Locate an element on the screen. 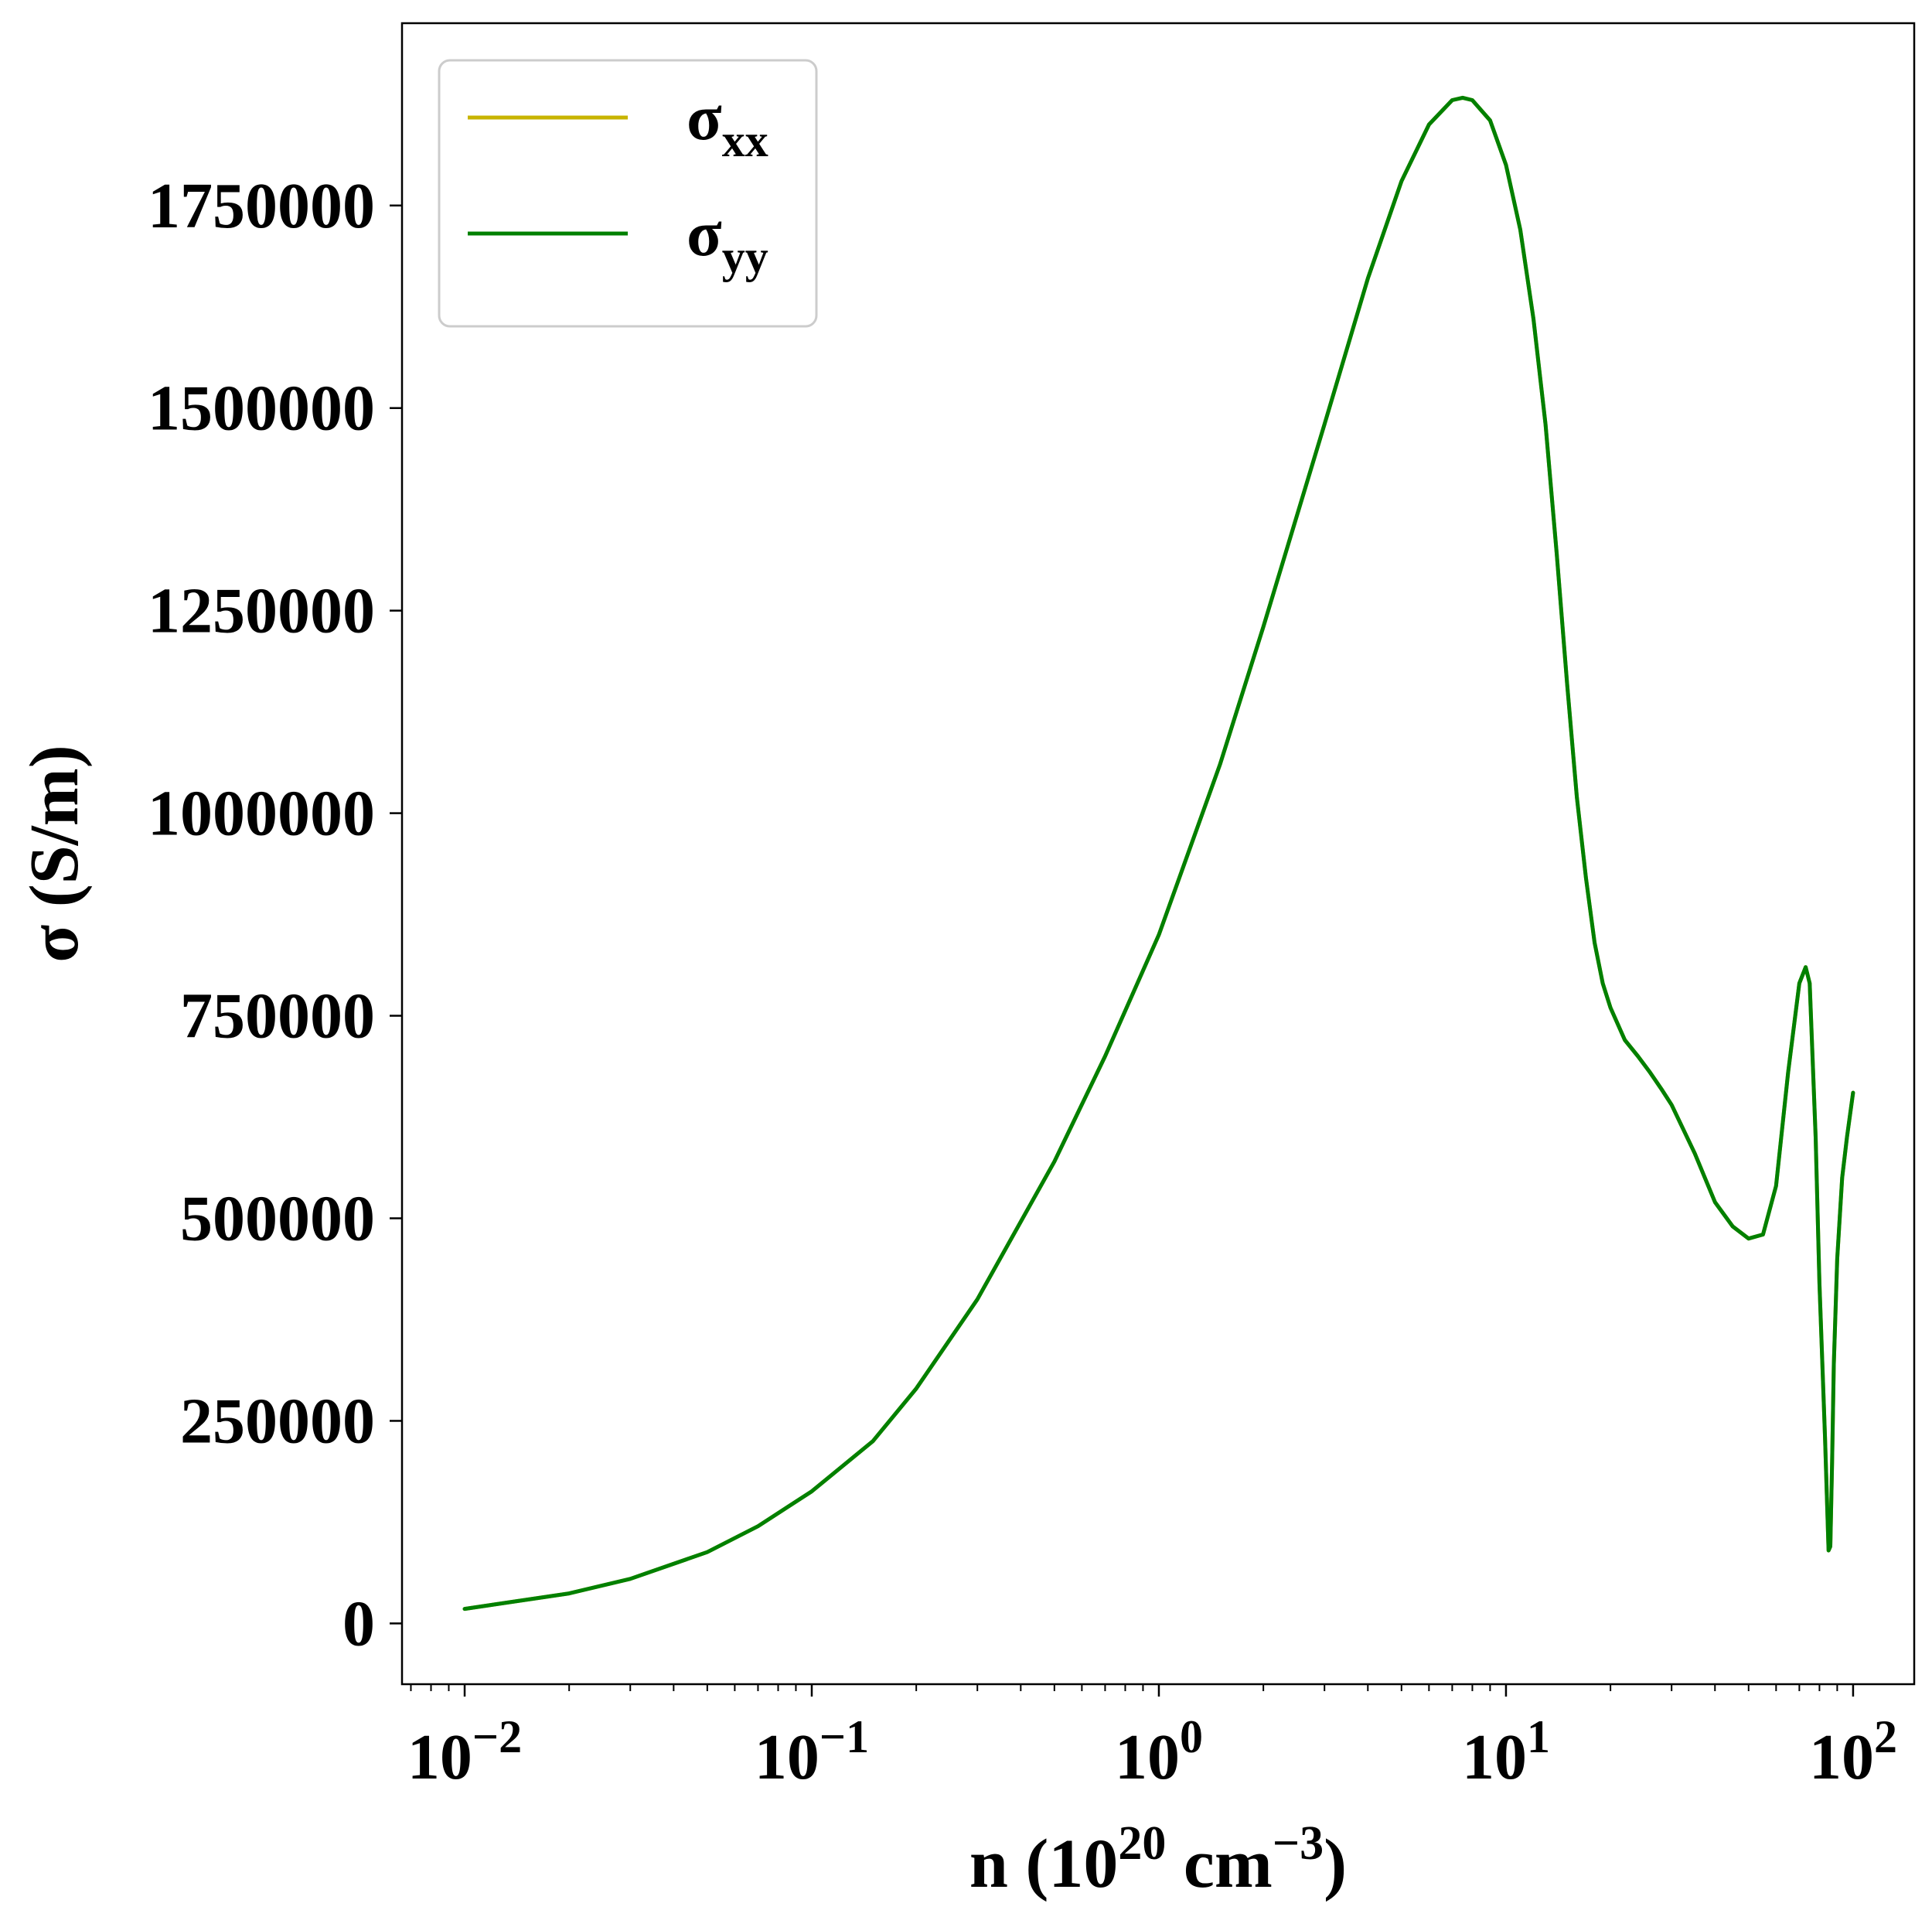  y-tick-label: 750000 is located at coordinates (277, 1016).